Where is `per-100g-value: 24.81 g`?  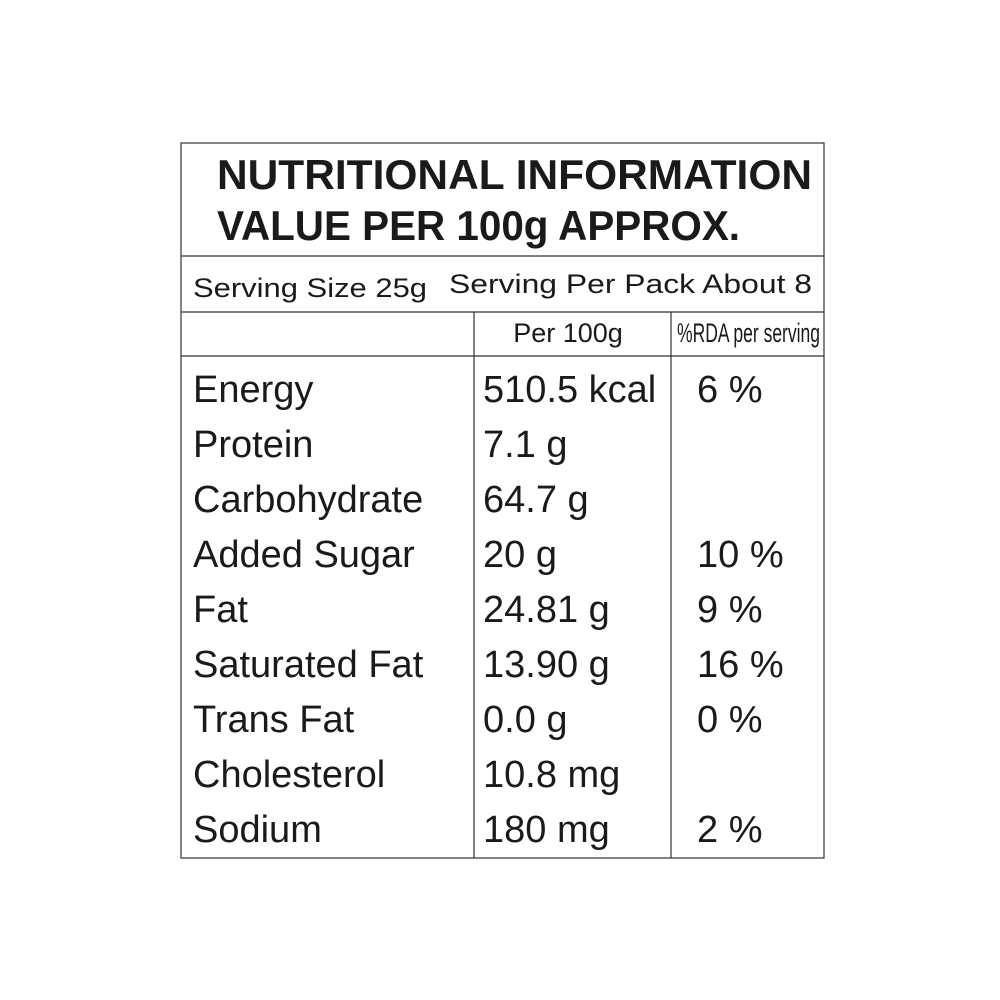 per-100g-value: 24.81 g is located at coordinates (546, 610).